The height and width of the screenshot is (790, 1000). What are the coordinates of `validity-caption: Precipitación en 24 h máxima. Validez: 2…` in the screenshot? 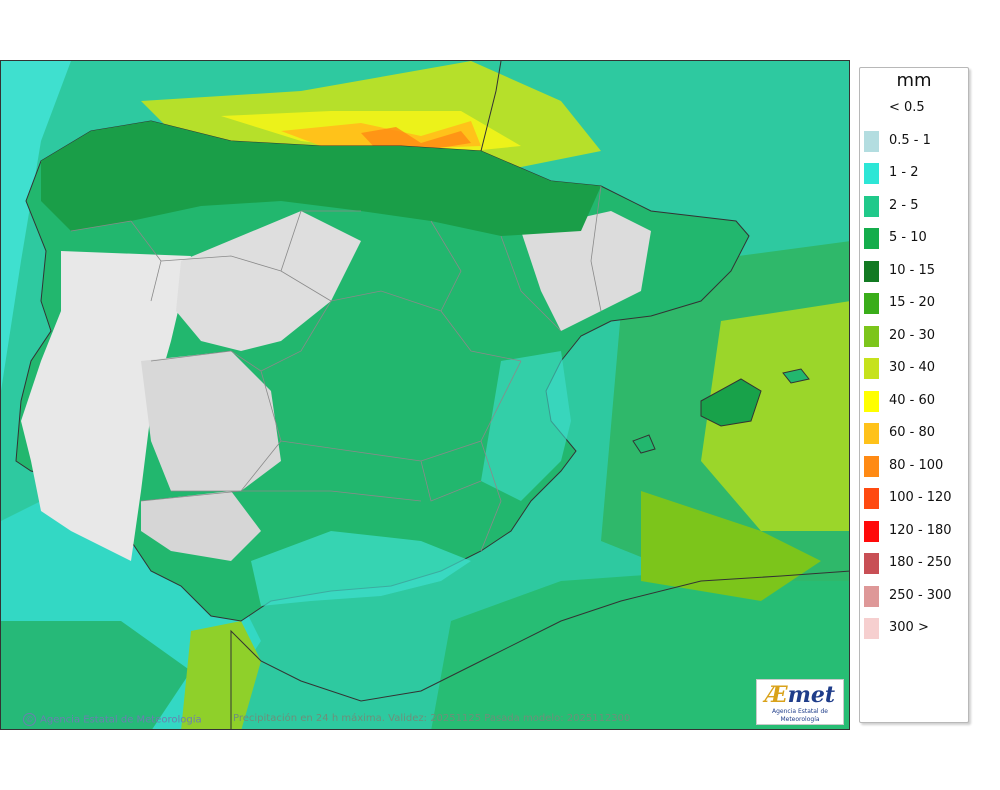 It's located at (432, 718).